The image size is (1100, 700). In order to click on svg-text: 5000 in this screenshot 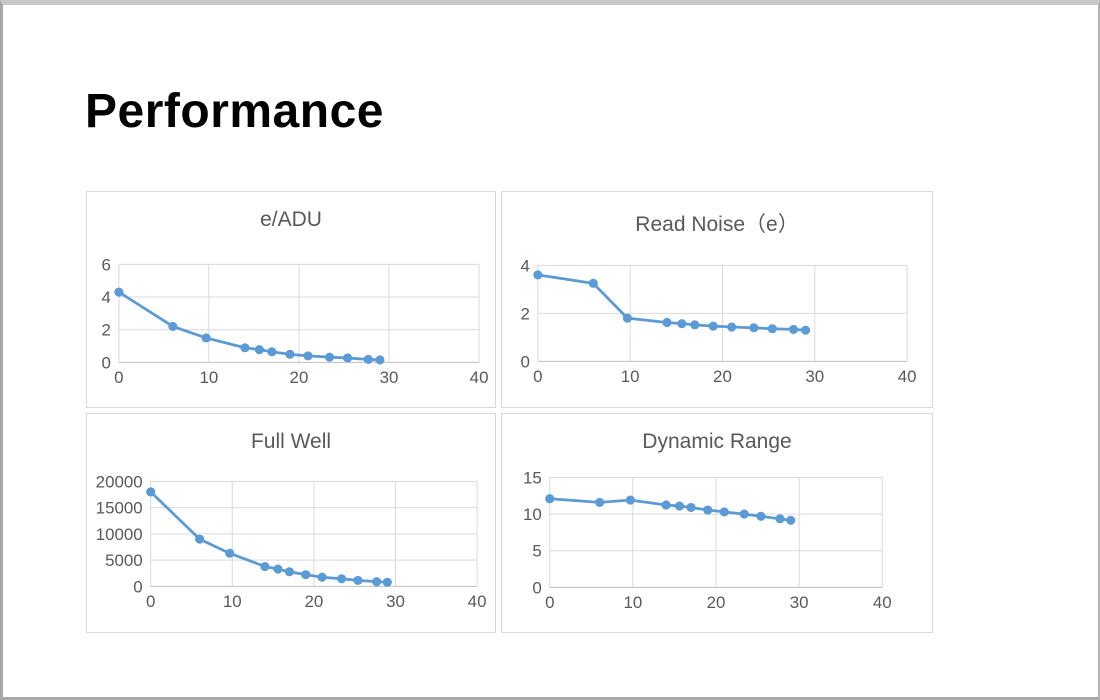, I will do `click(124, 560)`.